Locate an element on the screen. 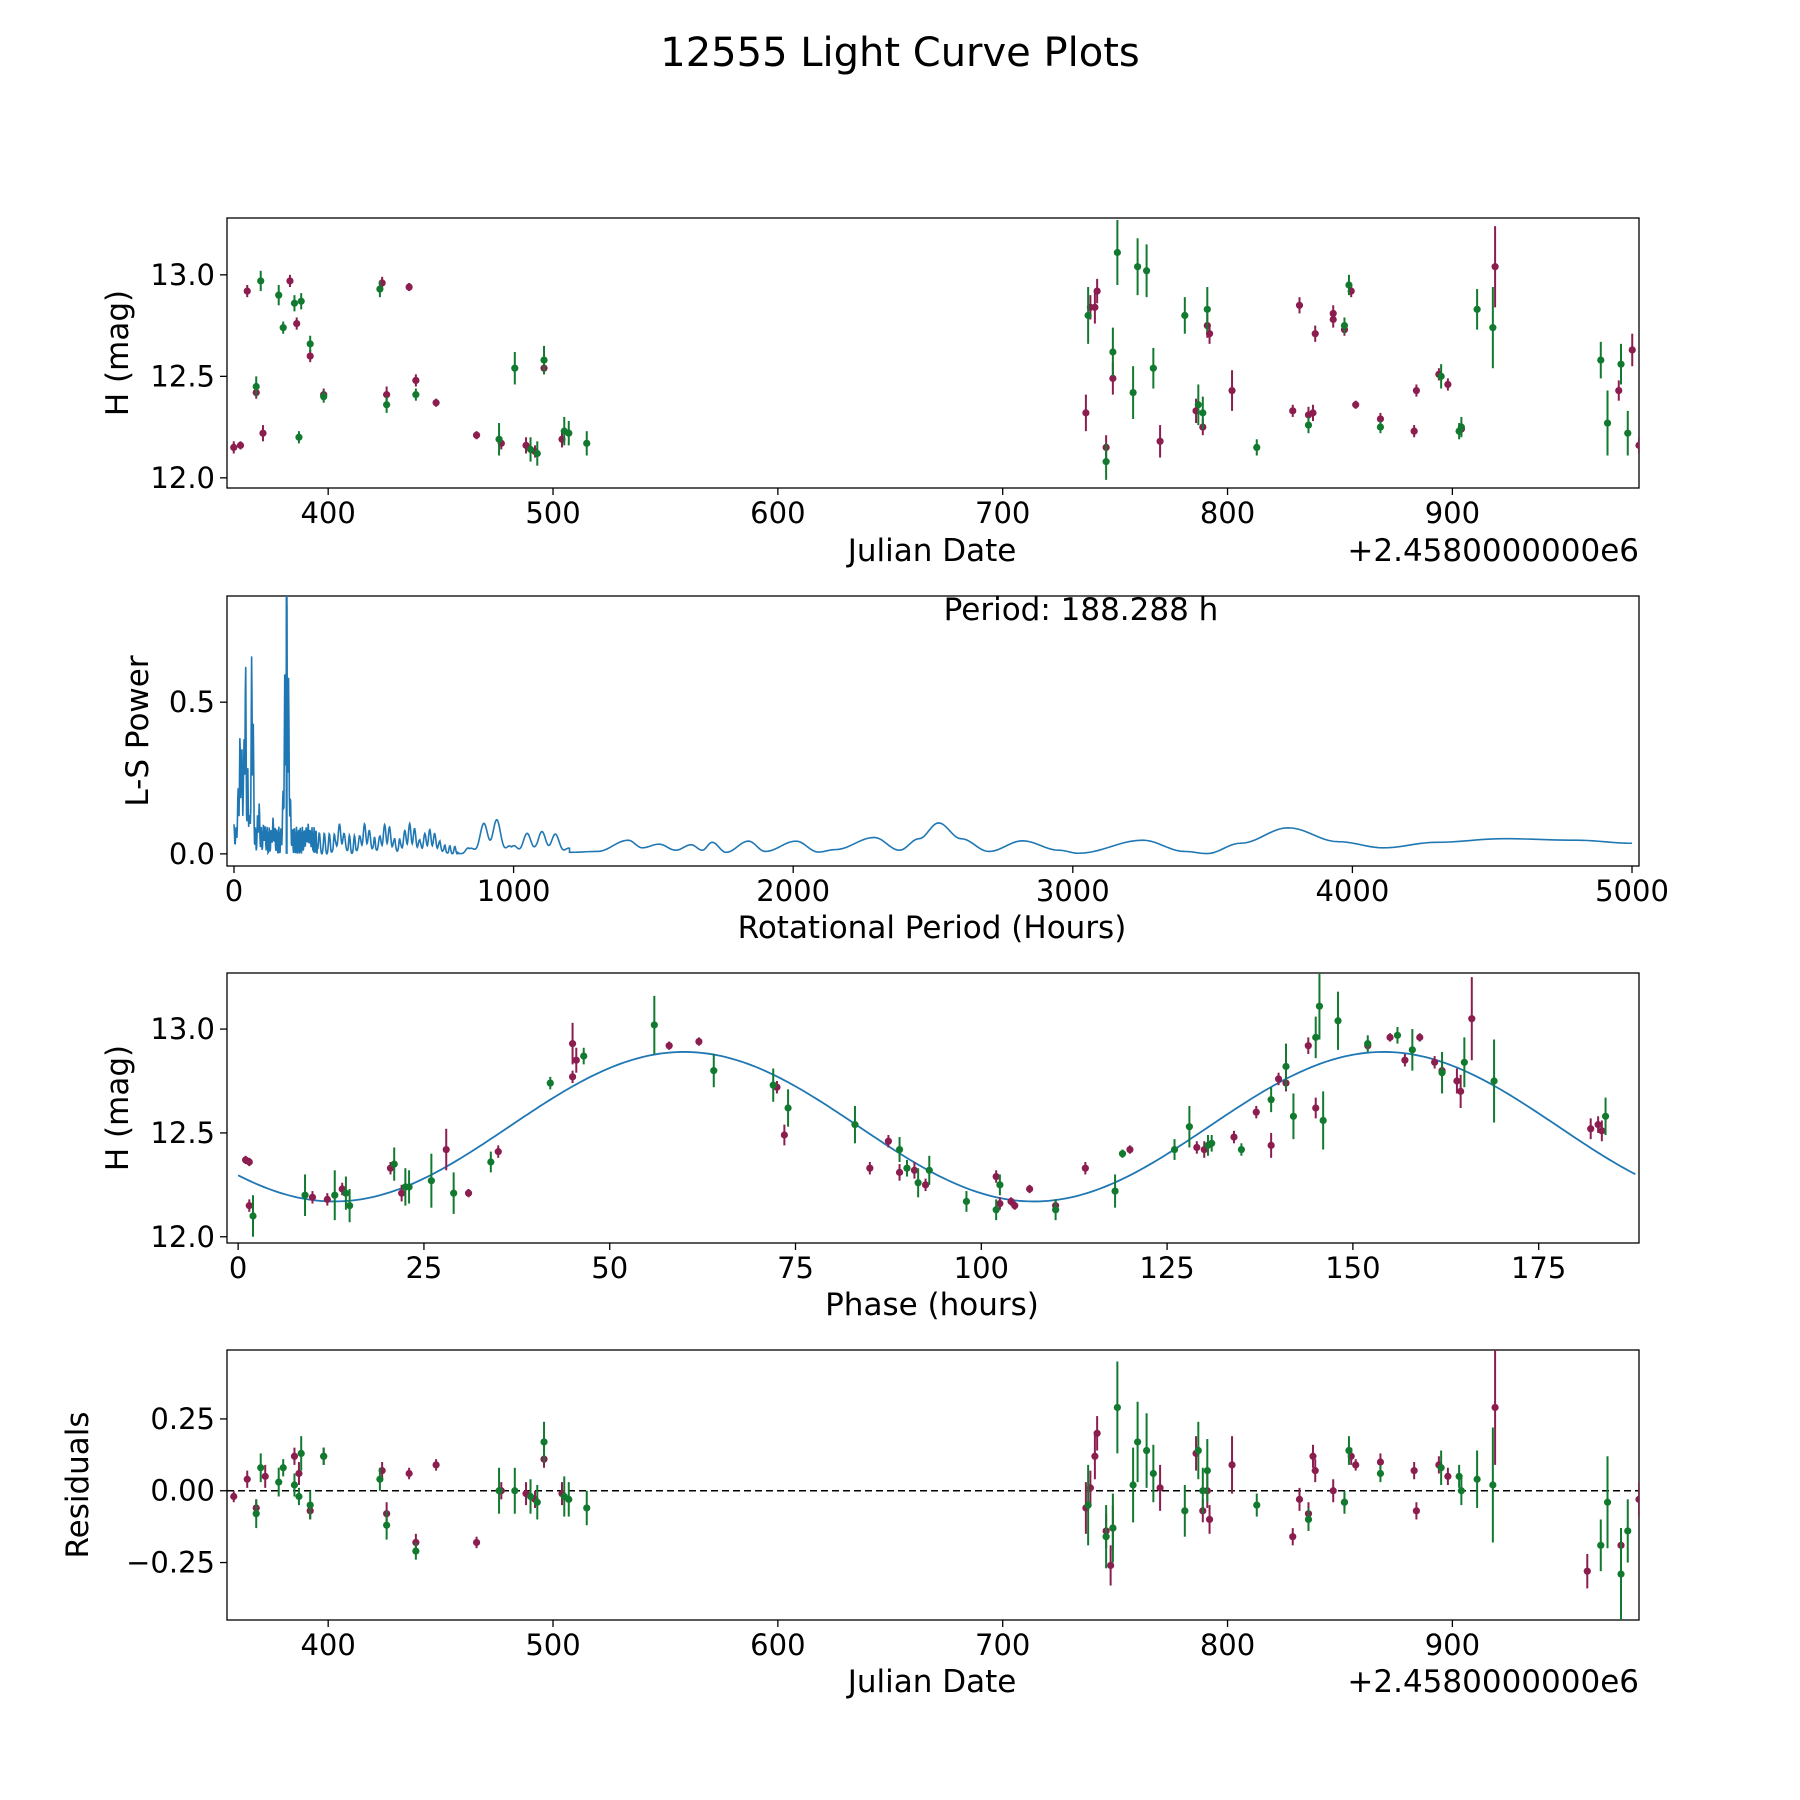 The width and height of the screenshot is (1800, 1800). phase-folded-ticks: 0 25 50 75 100 125 150 175 12.0 12.5 13.0 is located at coordinates (858, 1148).